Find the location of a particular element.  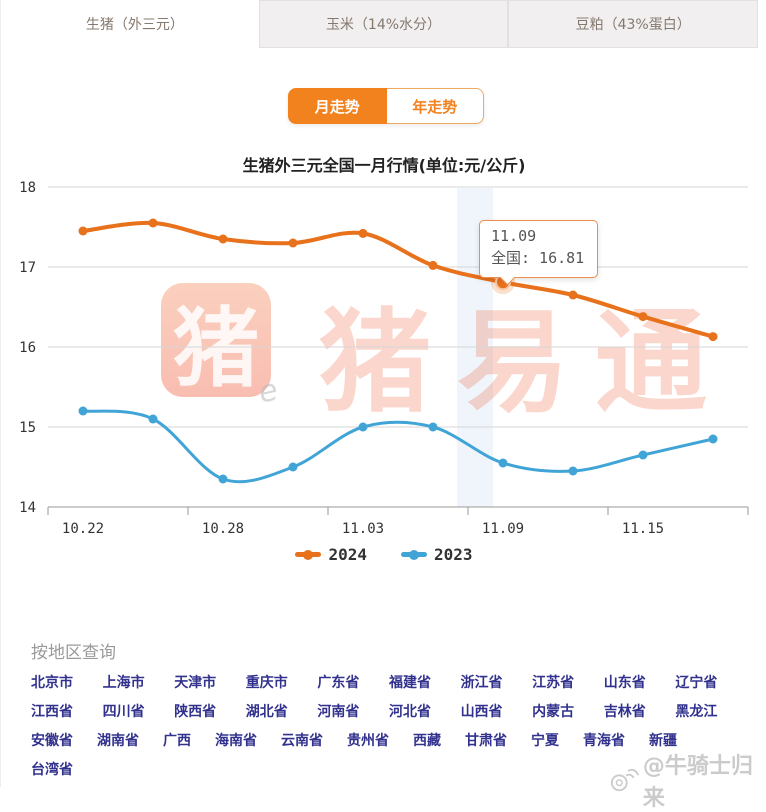

region-link: 黑龙江 is located at coordinates (696, 712).